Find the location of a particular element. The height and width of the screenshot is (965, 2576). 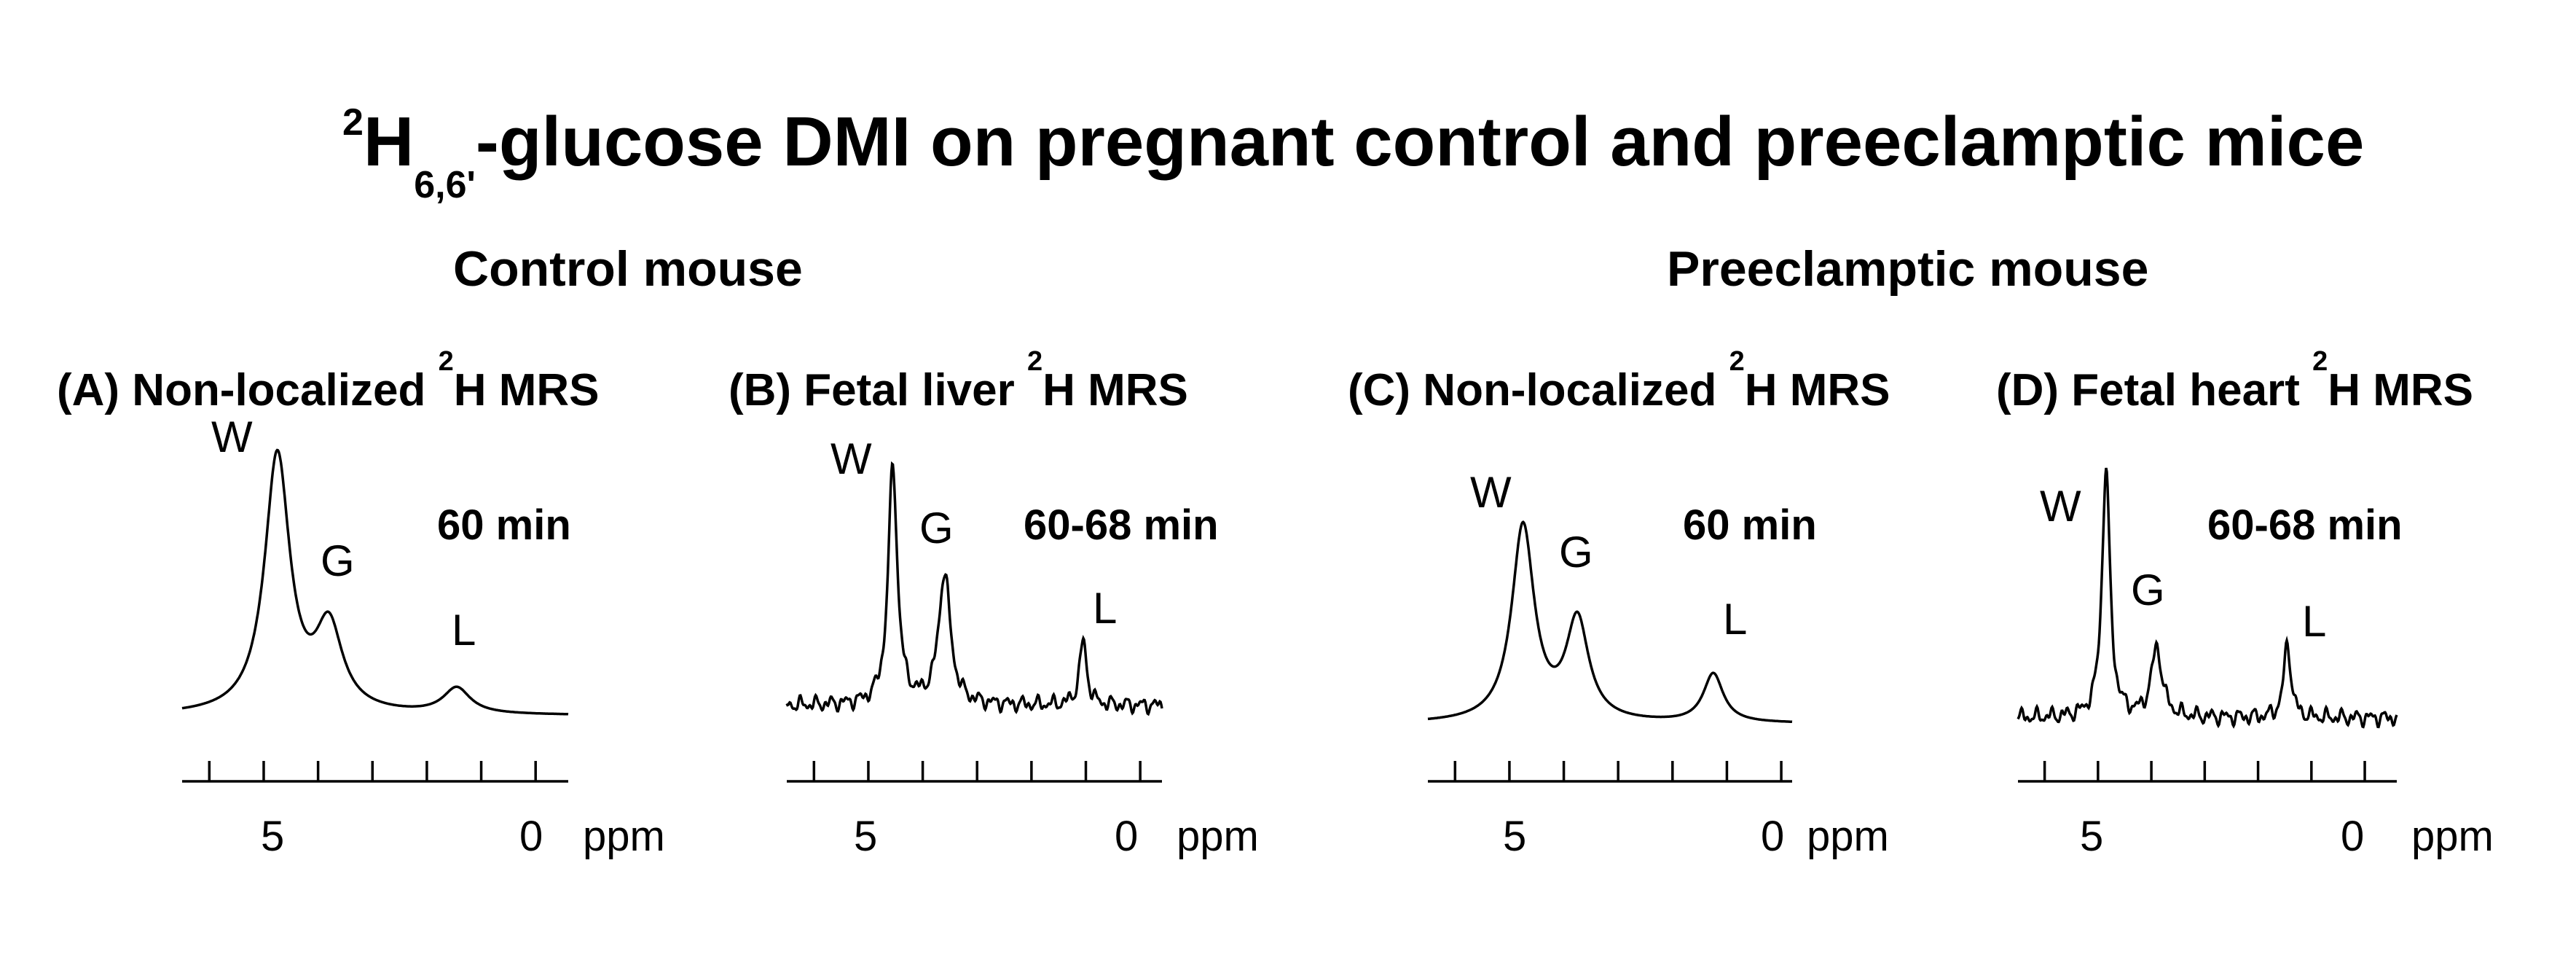

panel-title-d: (D) Fetal heart 2H MRS is located at coordinates (2234, 380).